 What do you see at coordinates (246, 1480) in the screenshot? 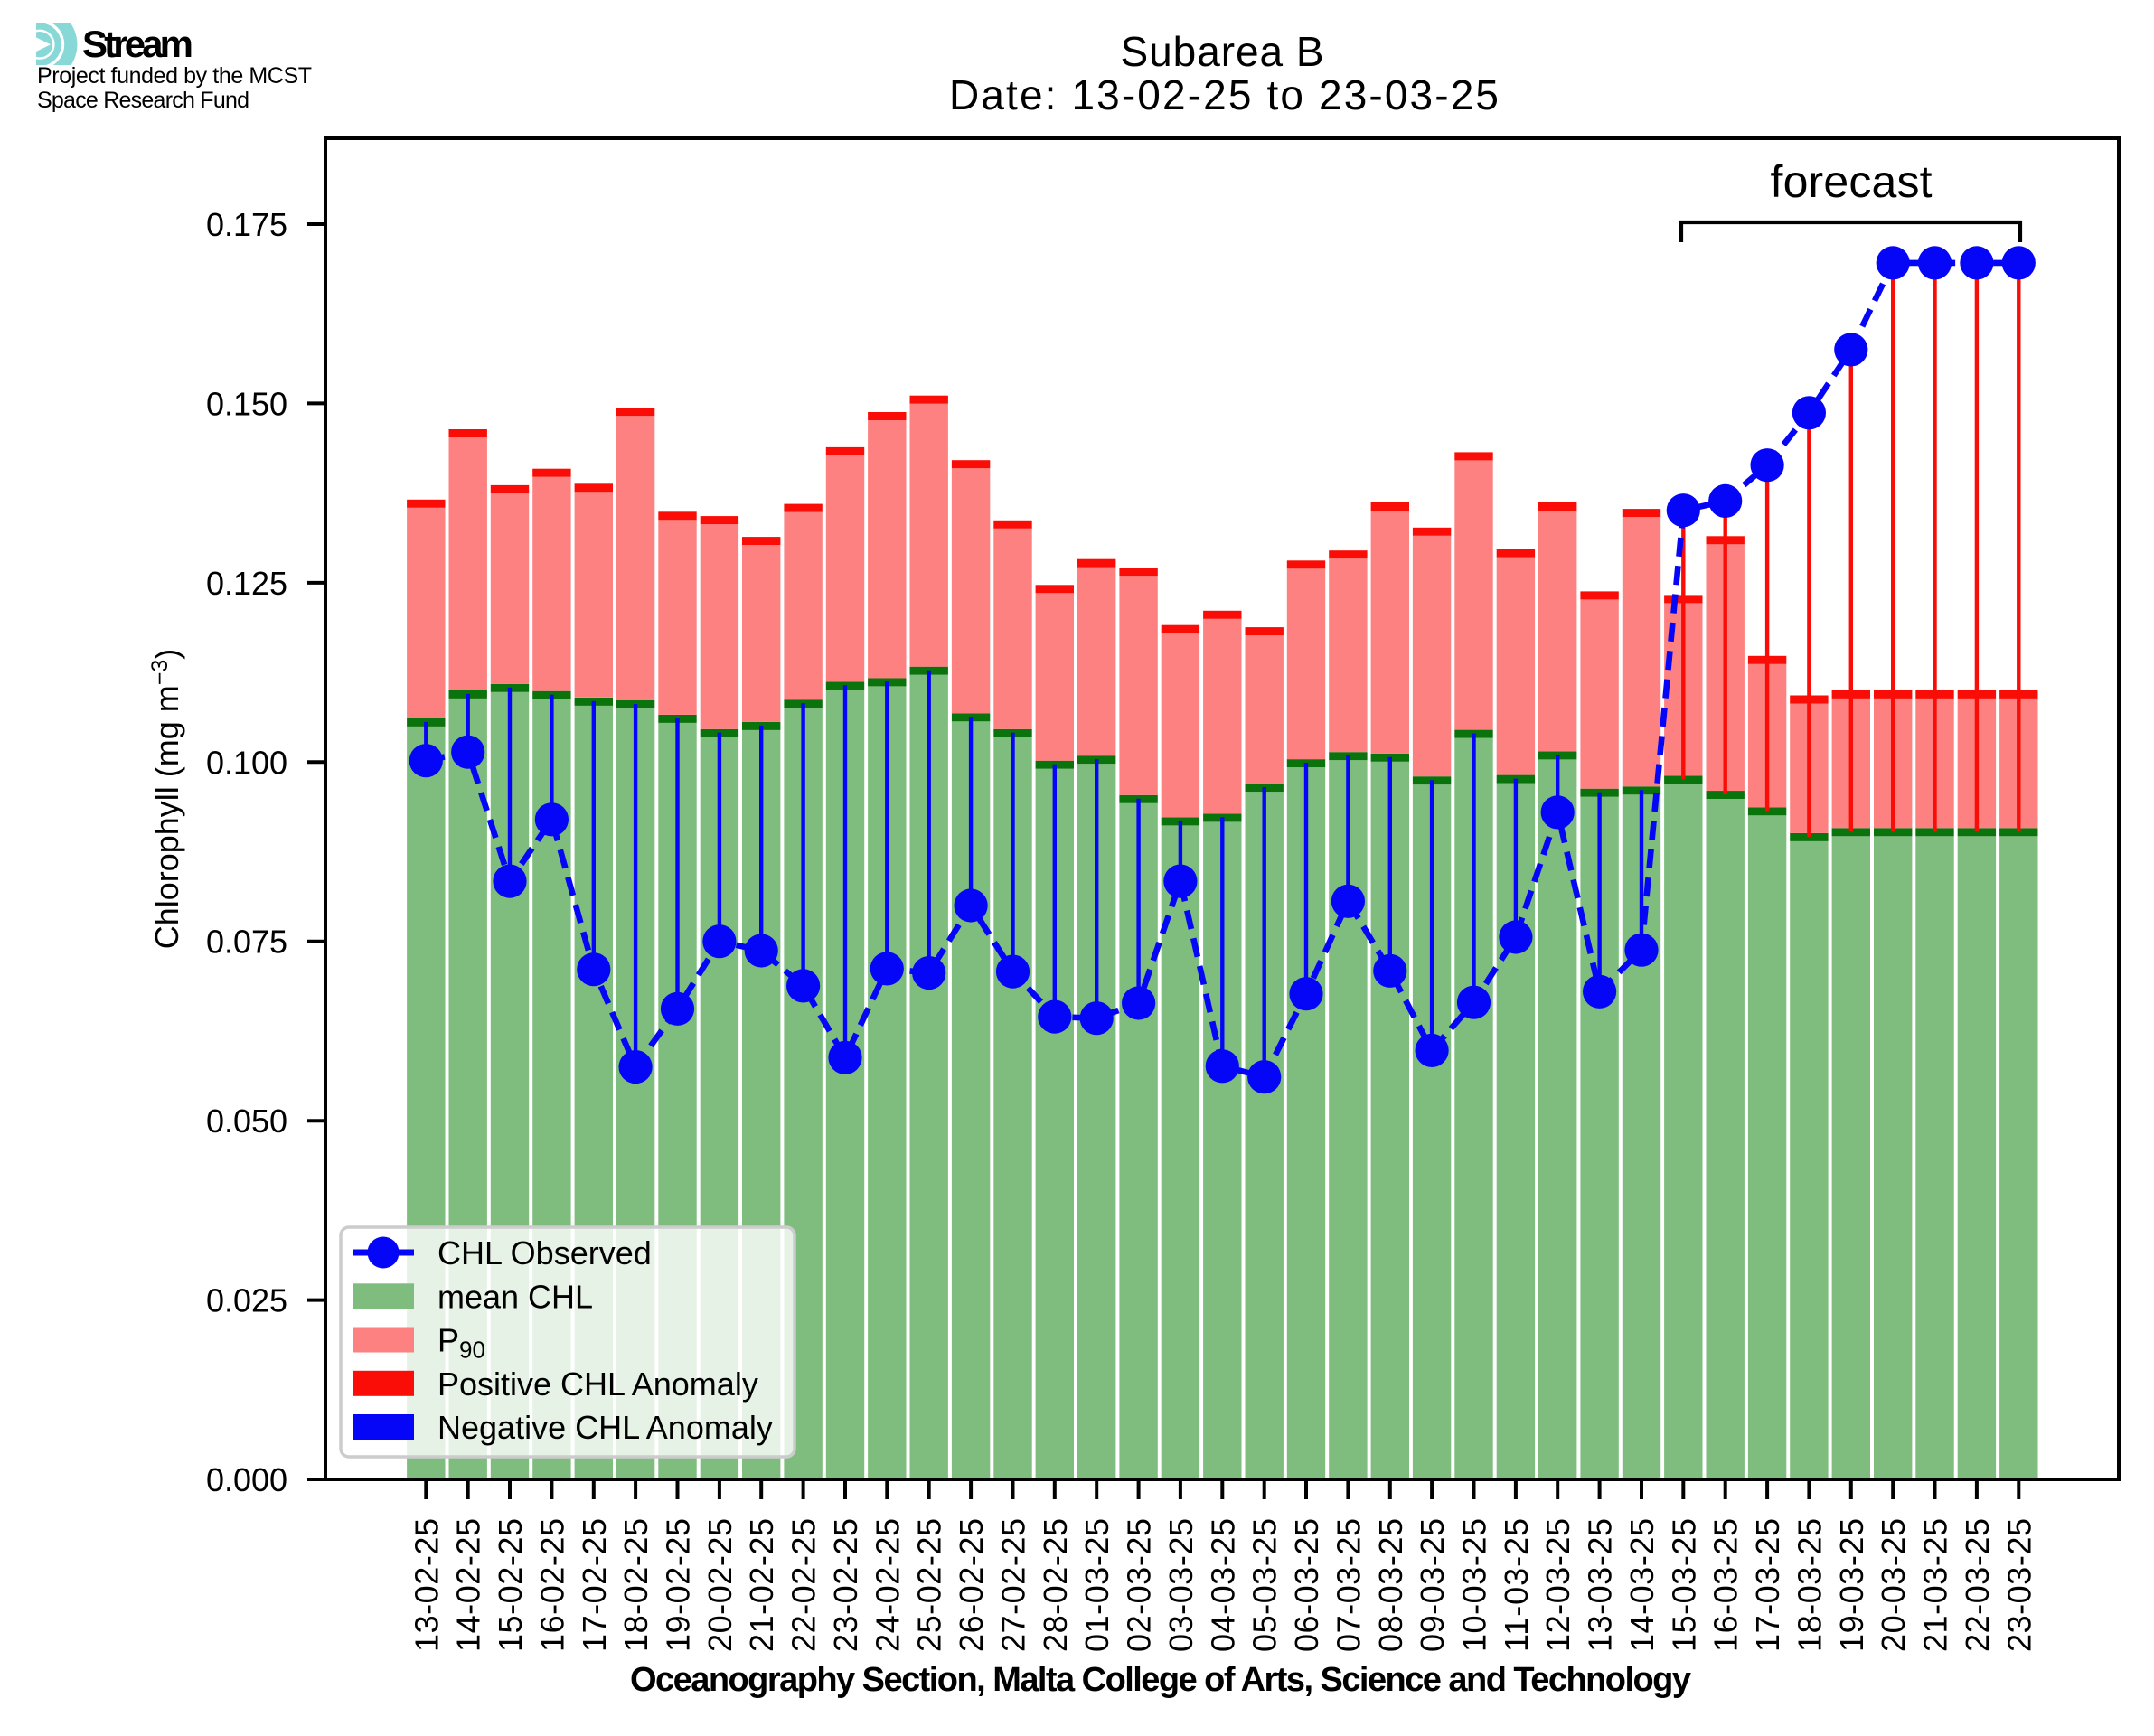
I see `svg-text: 0.000` at bounding box center [246, 1480].